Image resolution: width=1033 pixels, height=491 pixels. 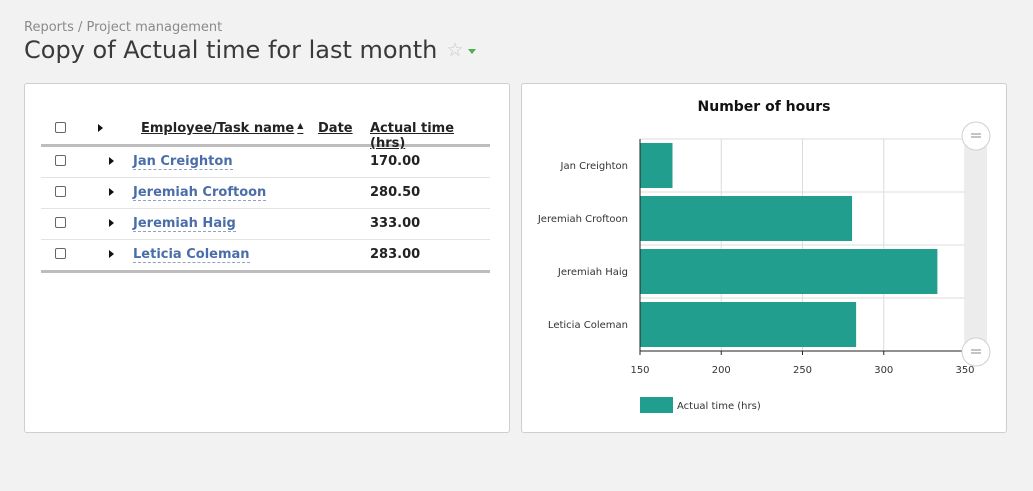 I want to click on table-row: Jeremiah Croftoon 280.50, so click(x=265, y=193).